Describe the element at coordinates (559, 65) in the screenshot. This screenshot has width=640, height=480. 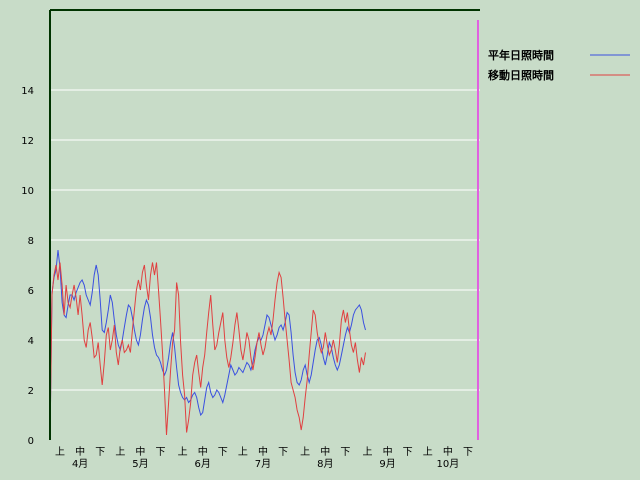
I see `legend: 平年日照時間 移動日照時間` at that location.